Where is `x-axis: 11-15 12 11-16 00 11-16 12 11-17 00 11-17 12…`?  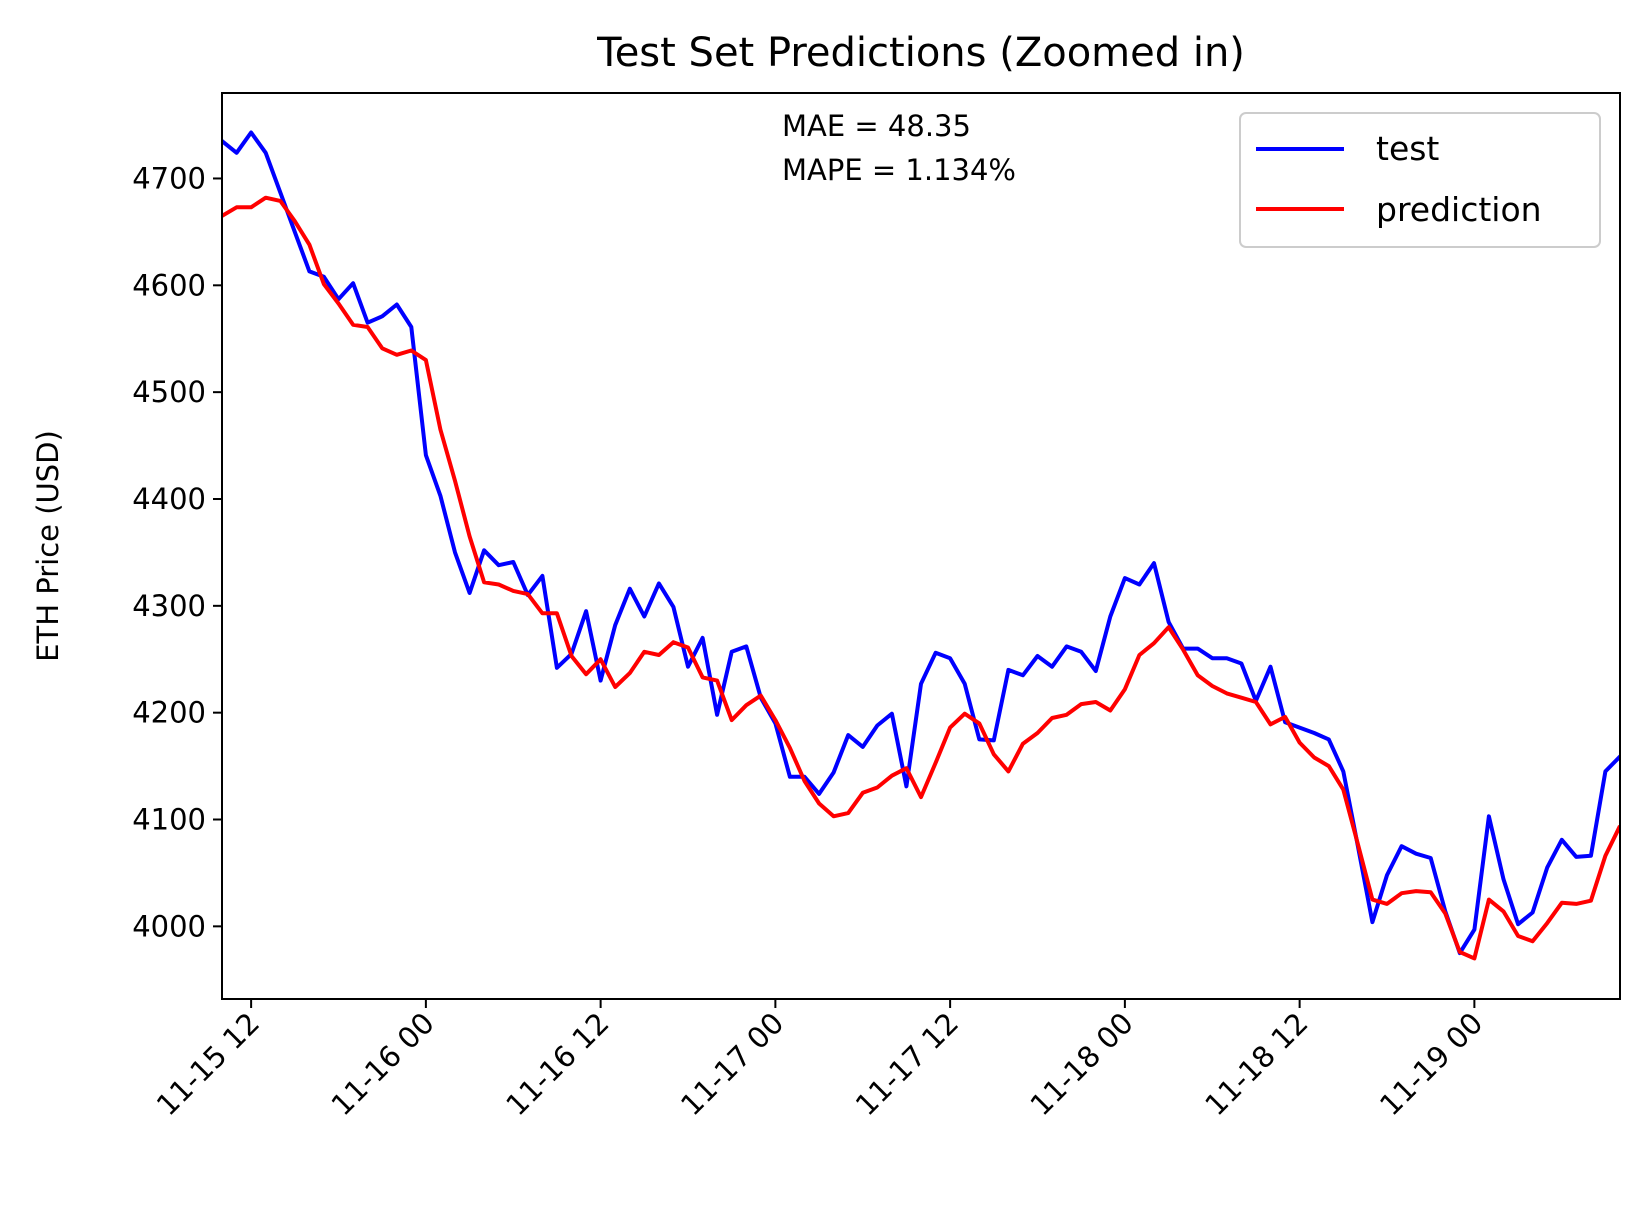
x-axis: 11-15 12 11-16 00 11-16 12 11-17 00 11-17 12… is located at coordinates (819, 1060).